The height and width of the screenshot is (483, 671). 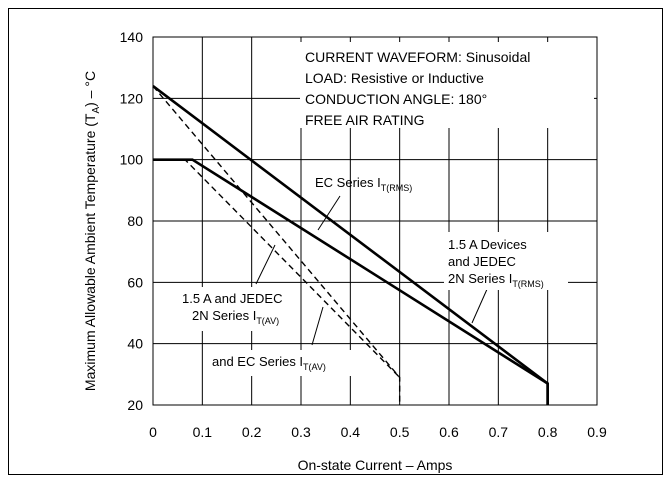 What do you see at coordinates (132, 98) in the screenshot?
I see `y-tick-label: 120` at bounding box center [132, 98].